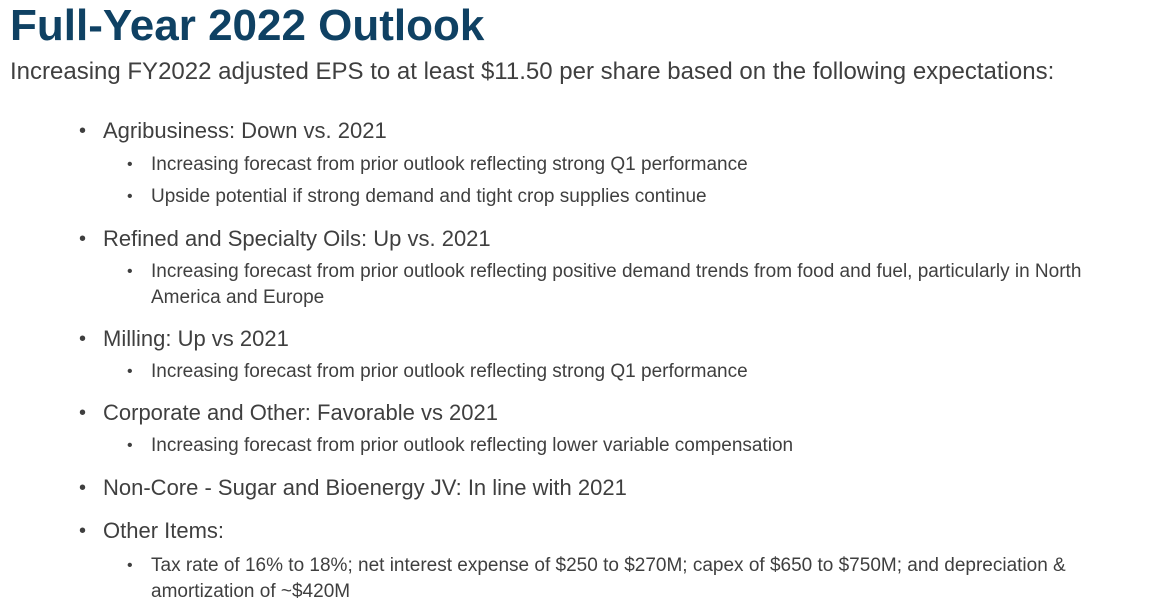  What do you see at coordinates (164, 530) in the screenshot?
I see `bullet-label: Other Items:` at bounding box center [164, 530].